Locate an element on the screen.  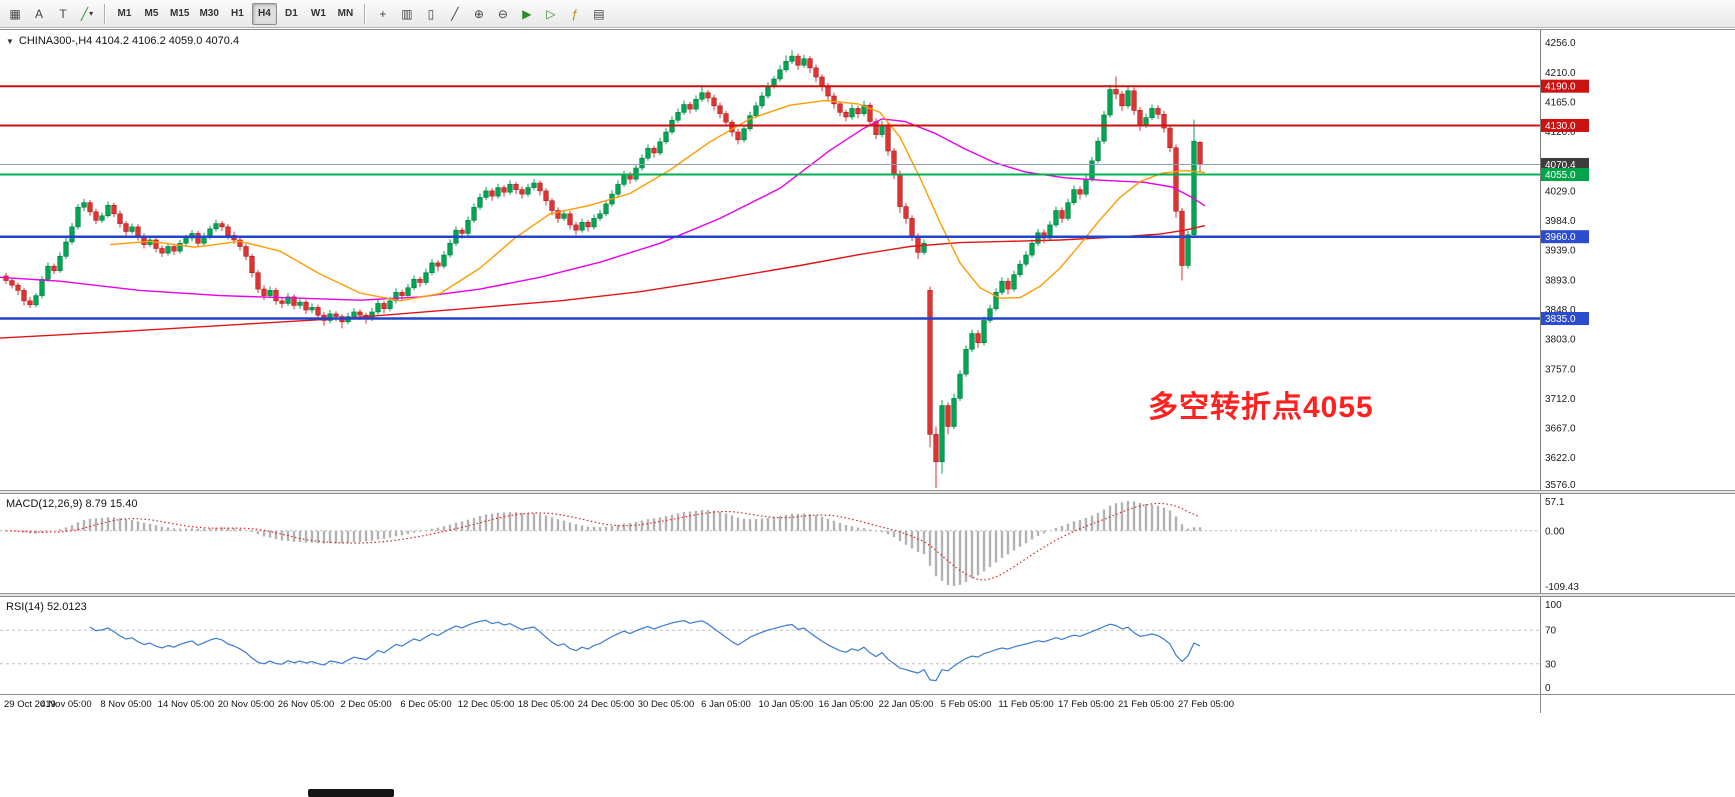
draw-tools-button: ╱ ▾ is located at coordinates (87, 14).